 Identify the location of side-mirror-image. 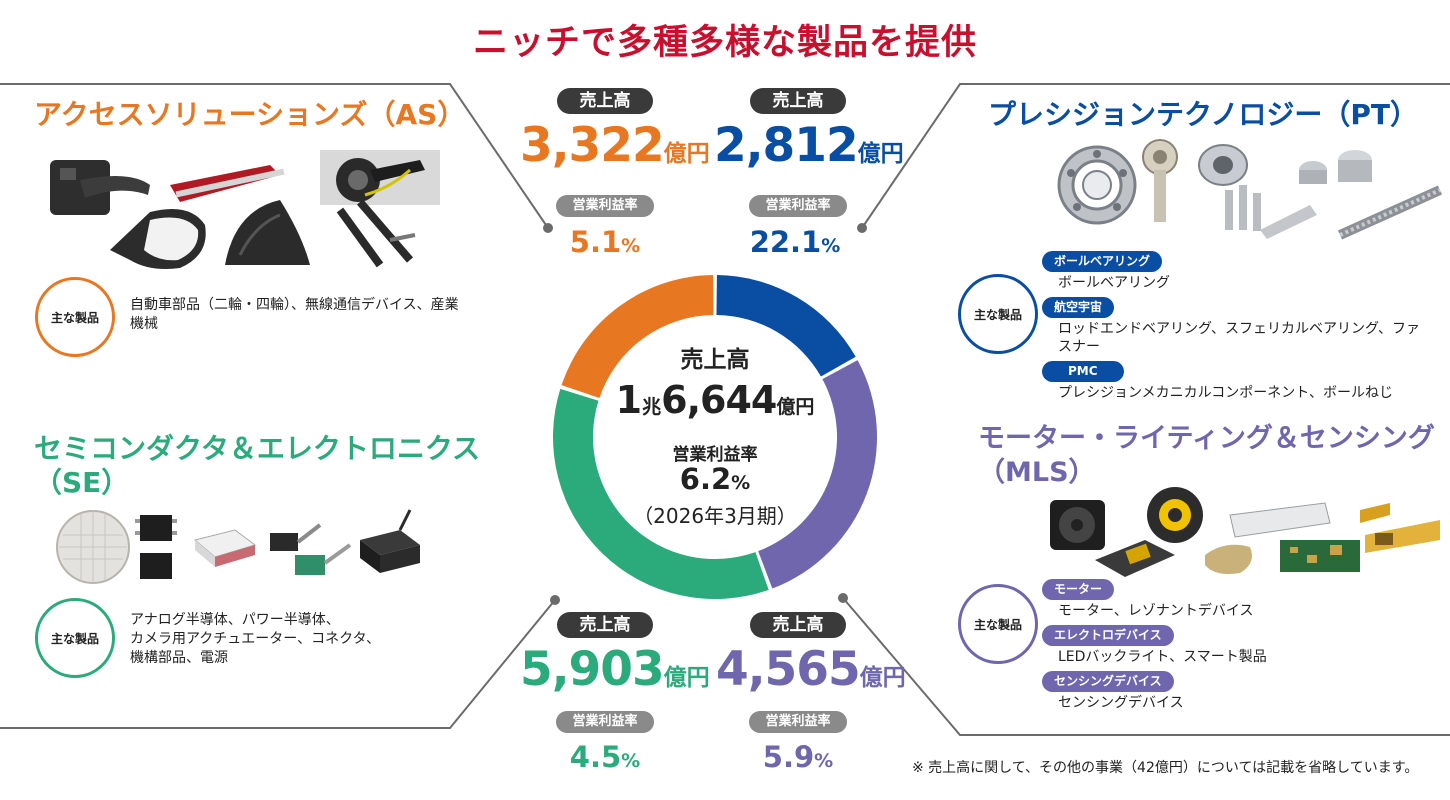
(158, 238).